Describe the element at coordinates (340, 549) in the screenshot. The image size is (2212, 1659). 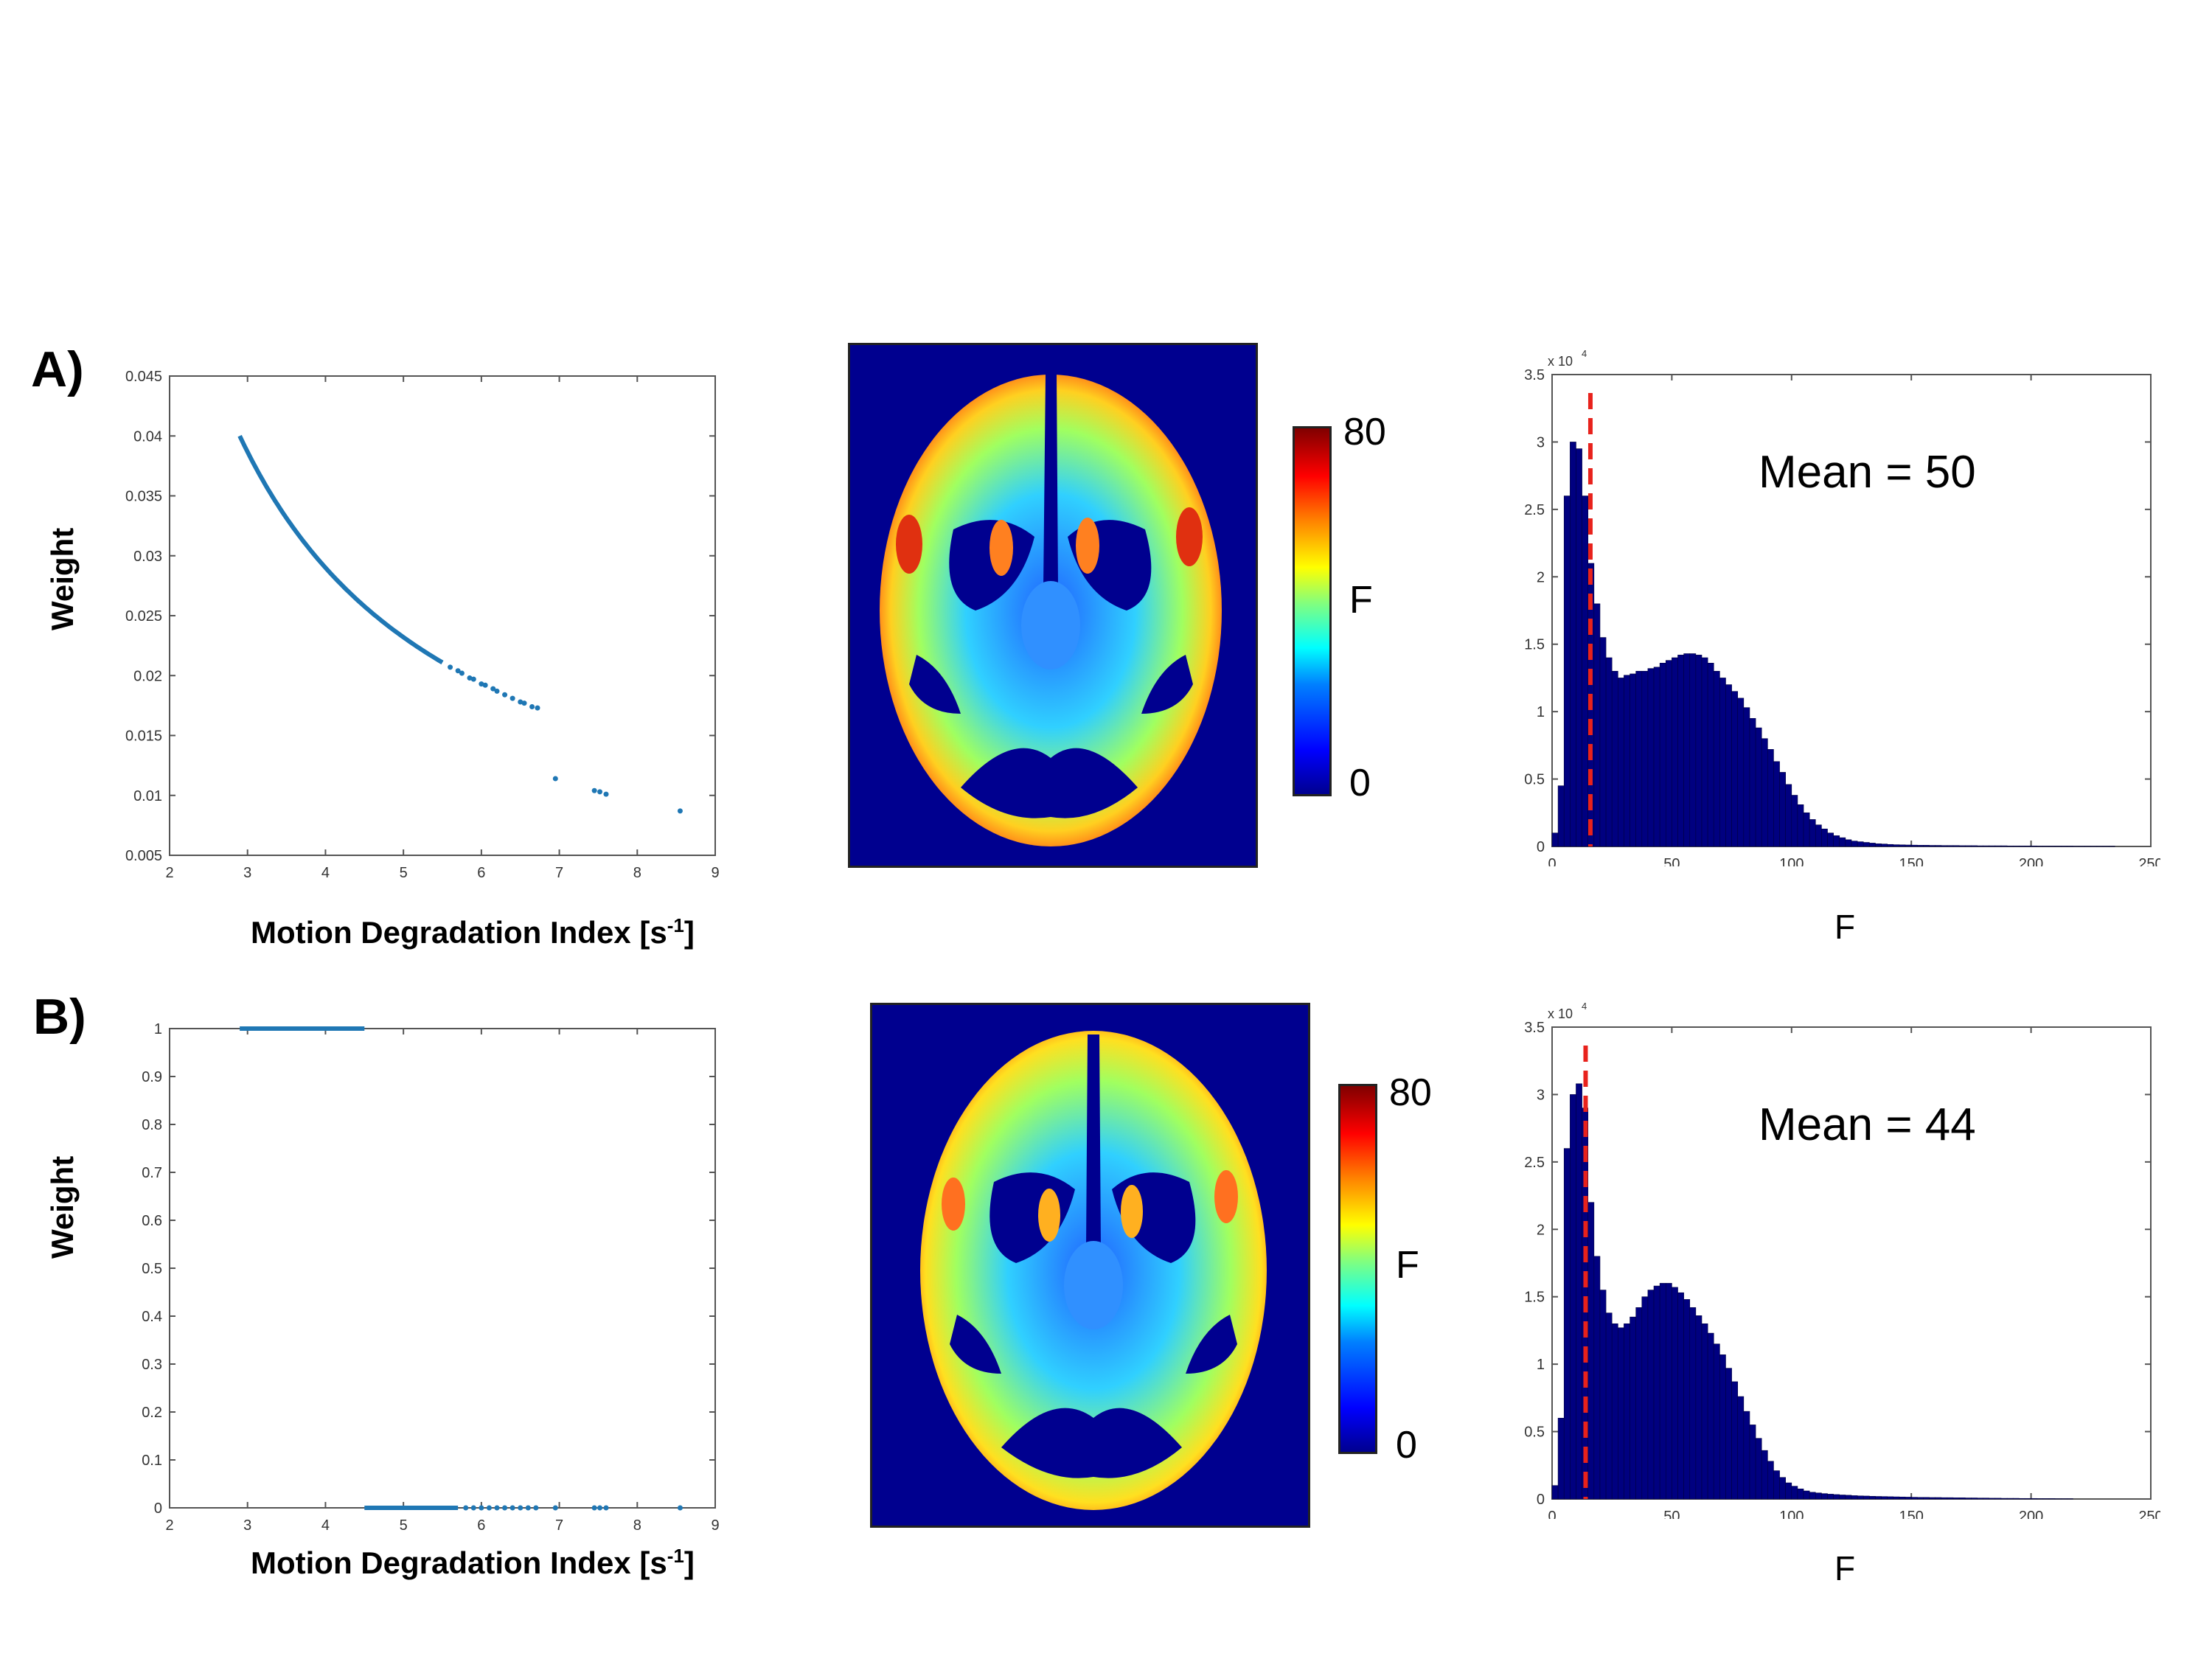
I see `scatter-curve` at that location.